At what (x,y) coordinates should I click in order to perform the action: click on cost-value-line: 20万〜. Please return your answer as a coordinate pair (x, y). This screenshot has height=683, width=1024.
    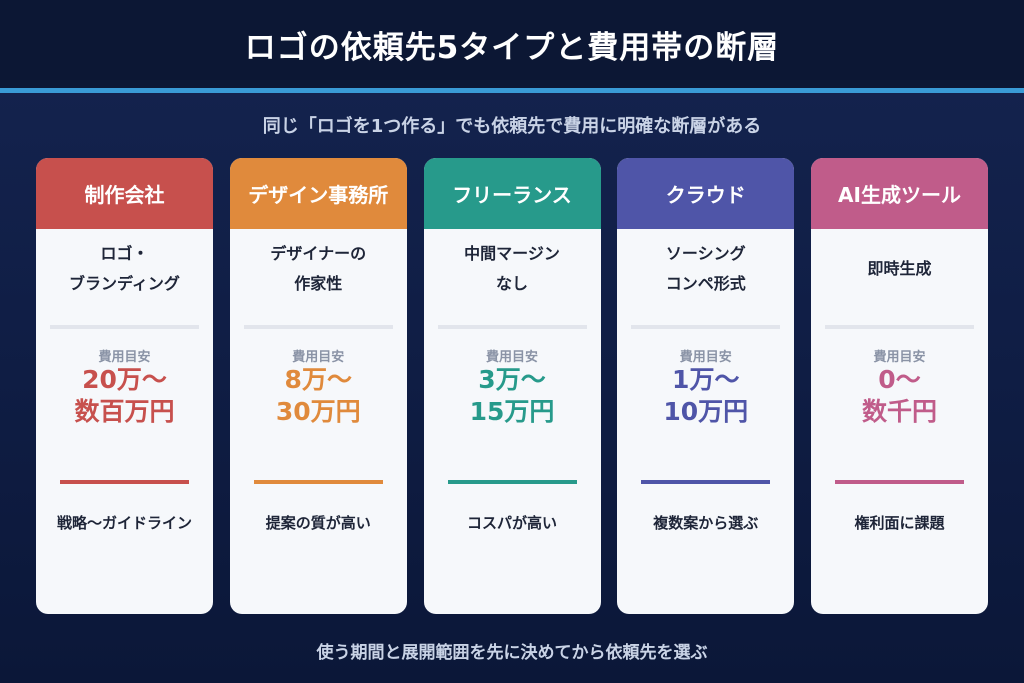
    Looking at the image, I should click on (124, 379).